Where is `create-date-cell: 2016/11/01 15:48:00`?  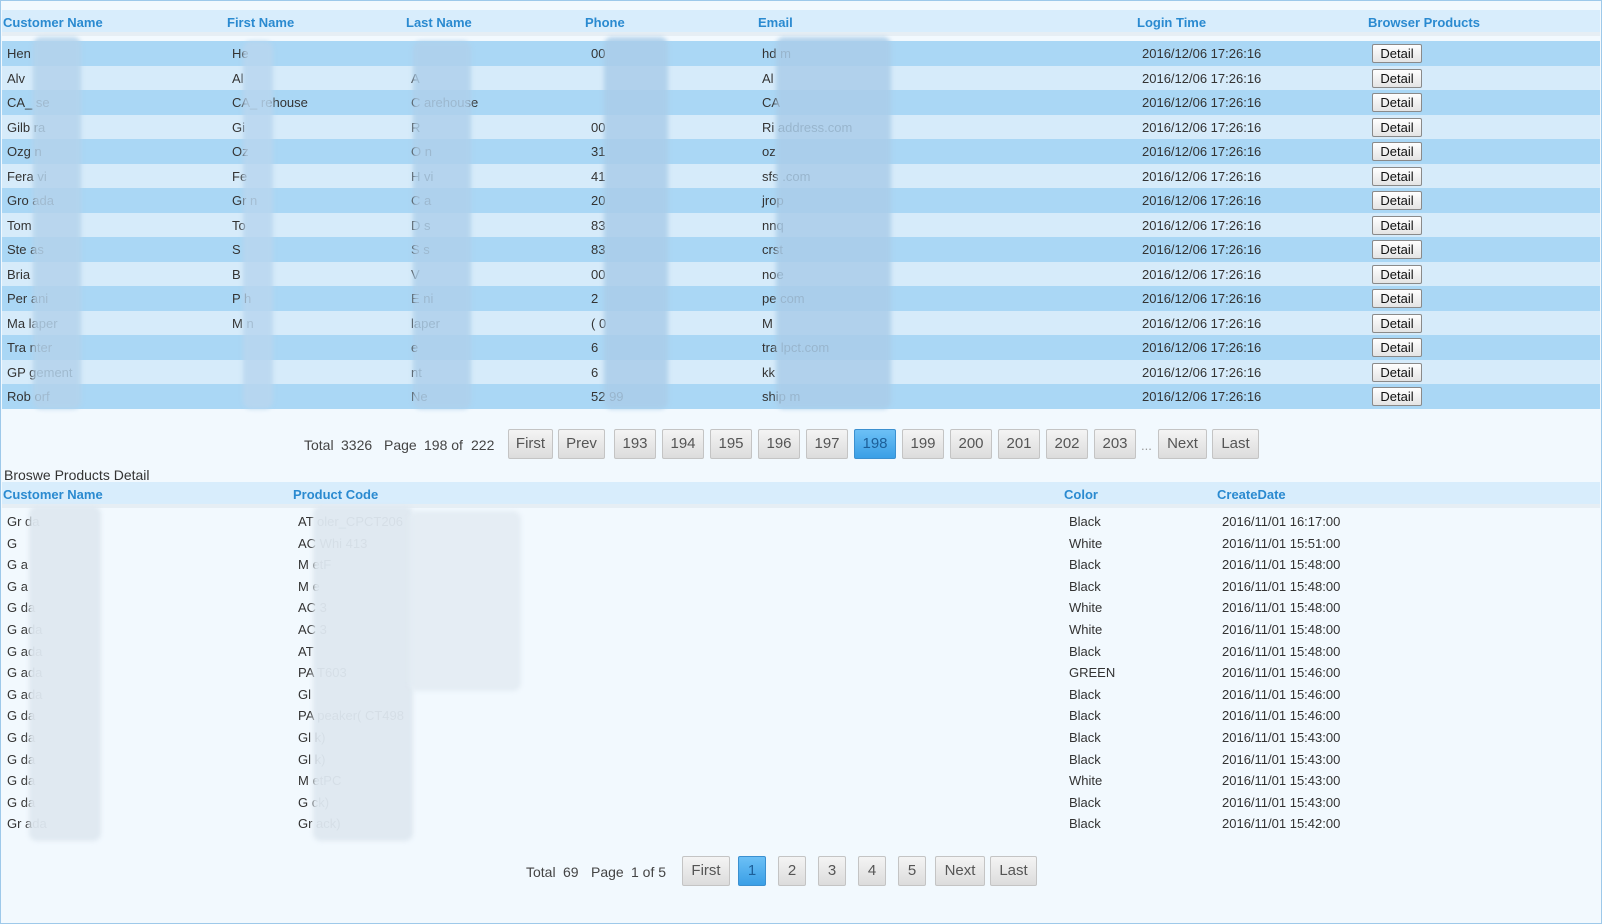 create-date-cell: 2016/11/01 15:48:00 is located at coordinates (1281, 629).